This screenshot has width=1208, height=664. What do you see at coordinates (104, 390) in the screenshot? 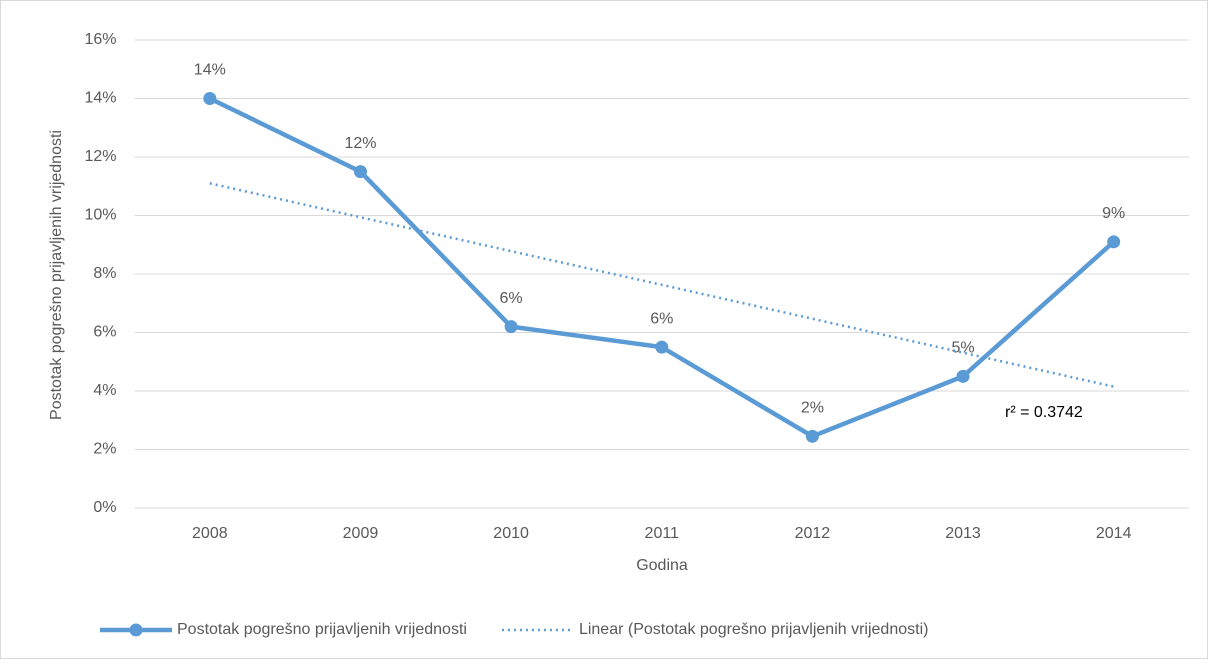
I see `y-tick-label: 4%` at bounding box center [104, 390].